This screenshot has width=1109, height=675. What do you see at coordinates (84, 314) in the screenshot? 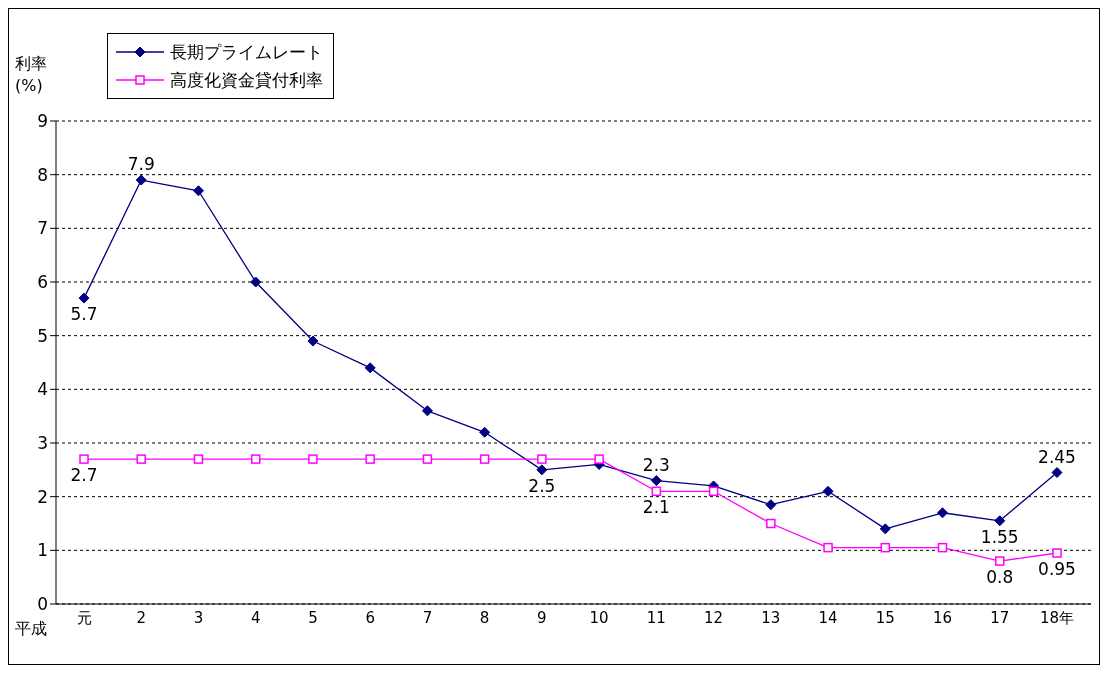
I see `data-label: 5.7` at bounding box center [84, 314].